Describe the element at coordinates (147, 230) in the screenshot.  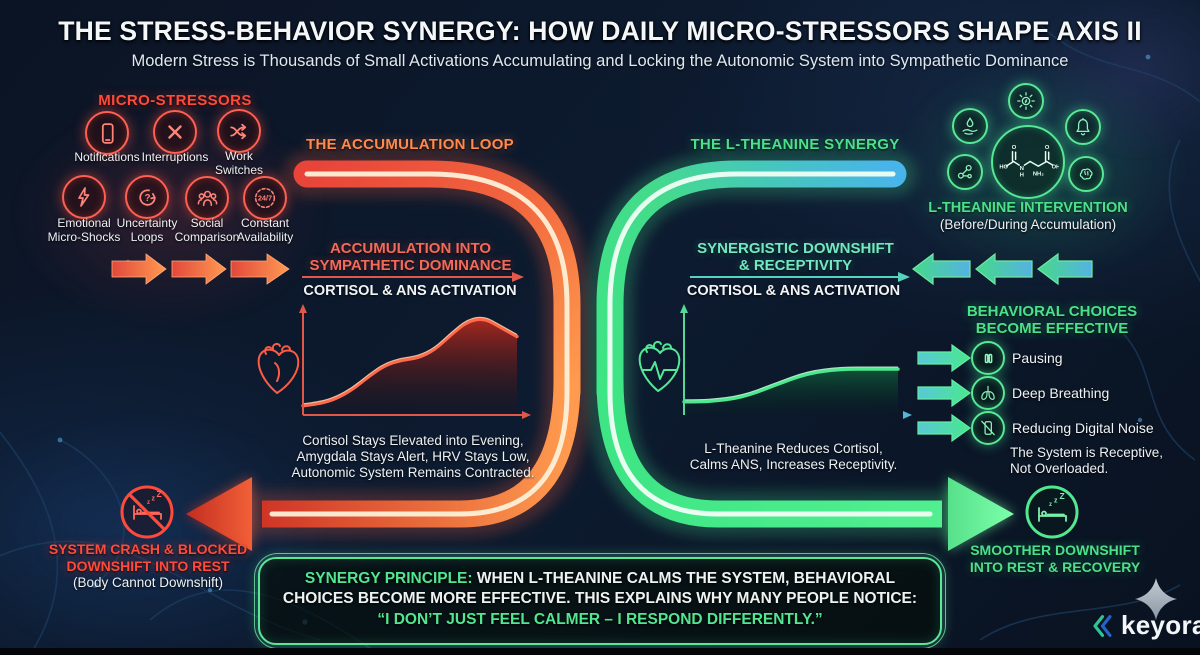
I see `micro-item-label: Uncertainty Loops` at that location.